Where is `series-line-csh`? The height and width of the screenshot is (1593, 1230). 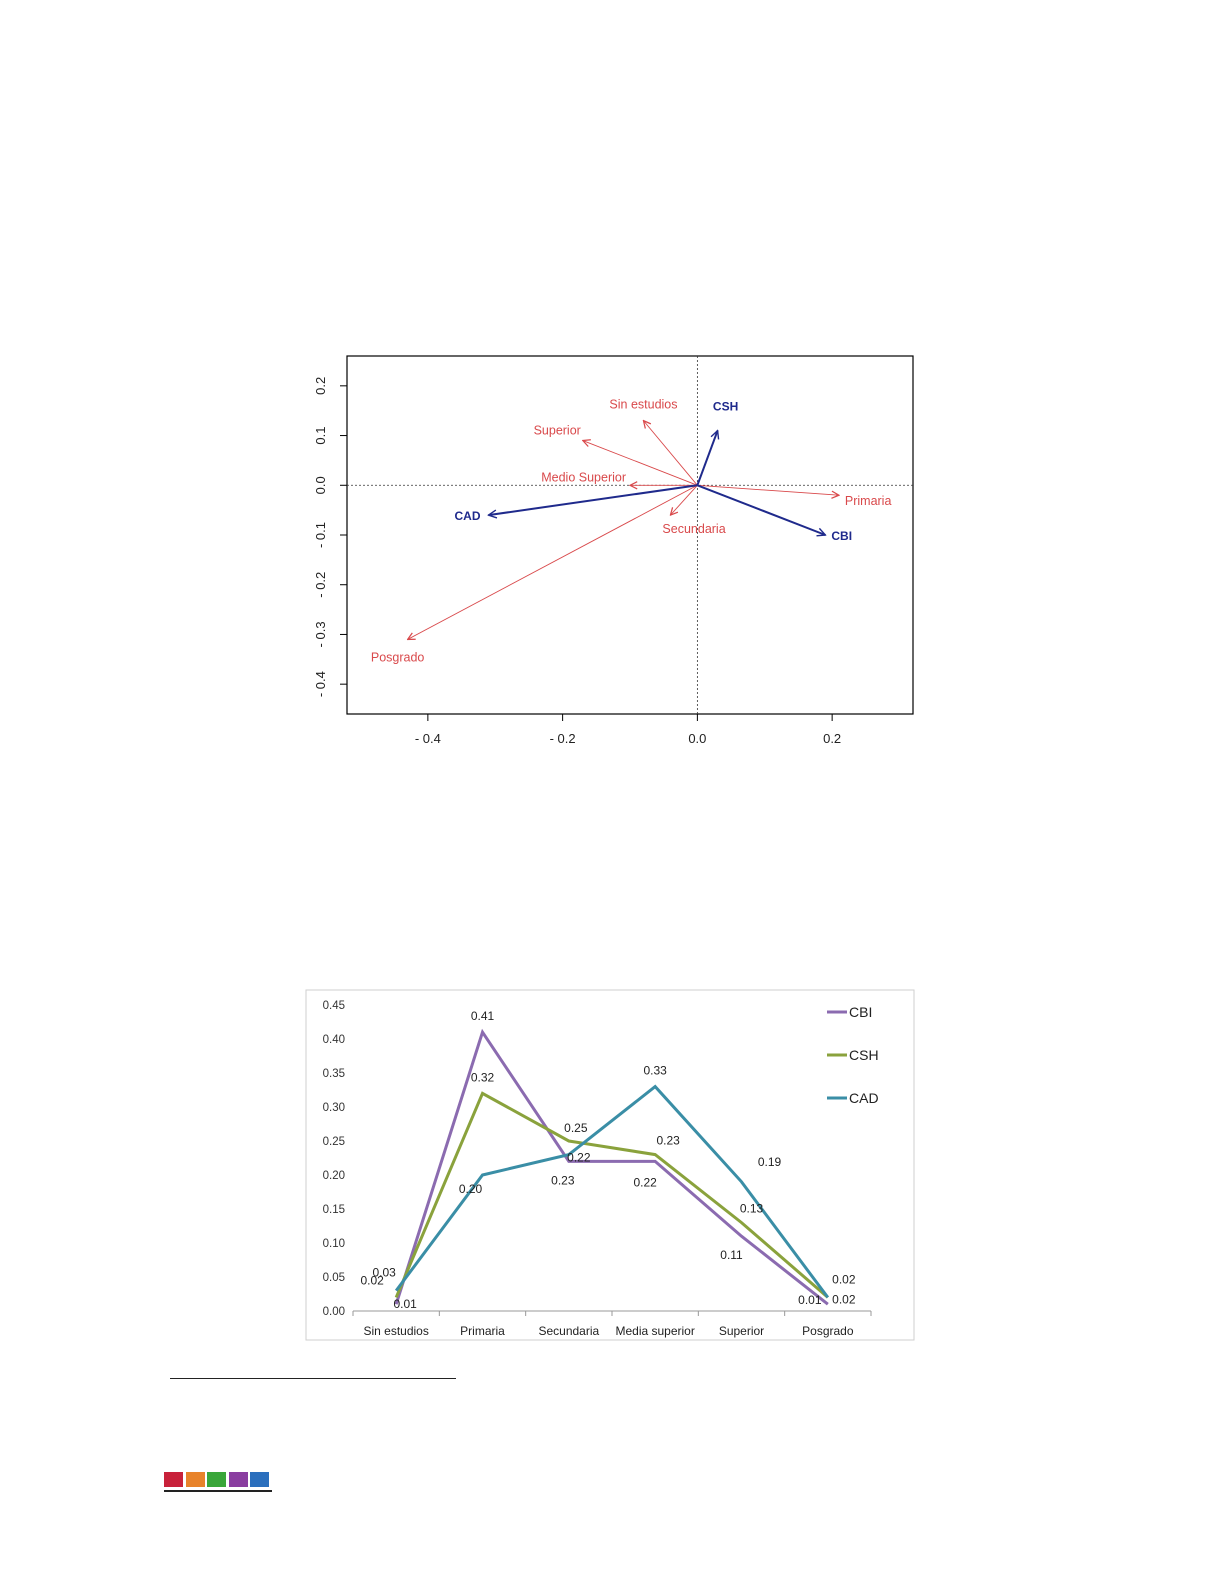 series-line-csh is located at coordinates (611, 1195).